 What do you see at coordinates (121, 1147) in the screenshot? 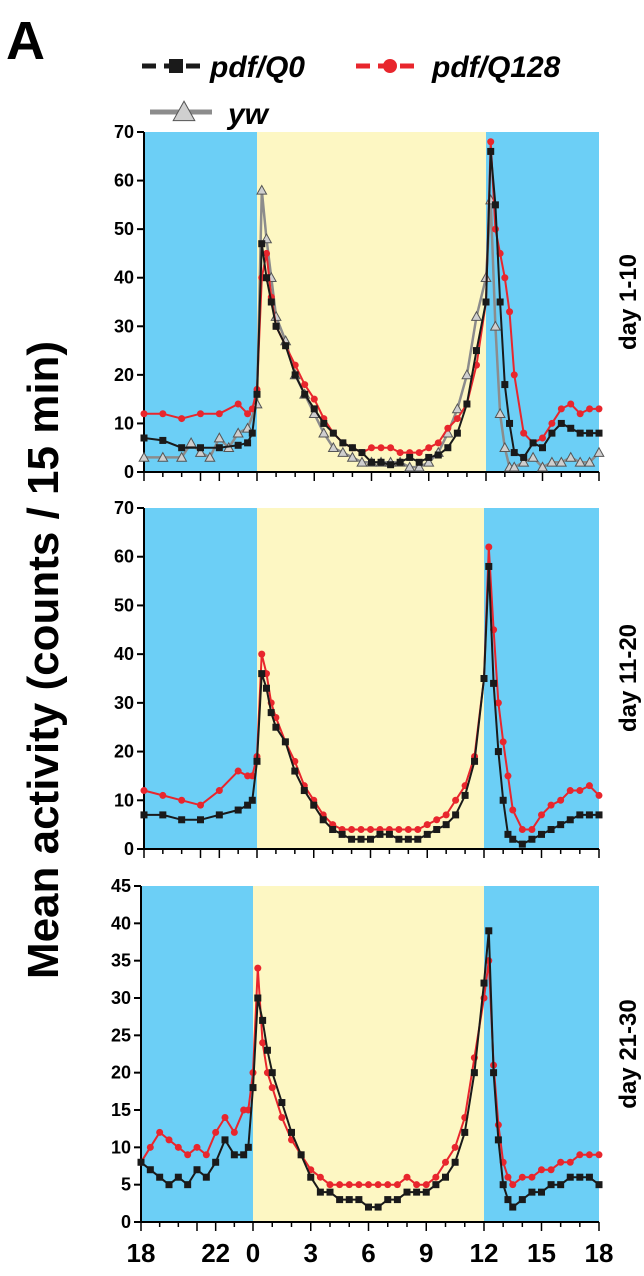
I see `y-tick-label: 10` at bounding box center [121, 1147].